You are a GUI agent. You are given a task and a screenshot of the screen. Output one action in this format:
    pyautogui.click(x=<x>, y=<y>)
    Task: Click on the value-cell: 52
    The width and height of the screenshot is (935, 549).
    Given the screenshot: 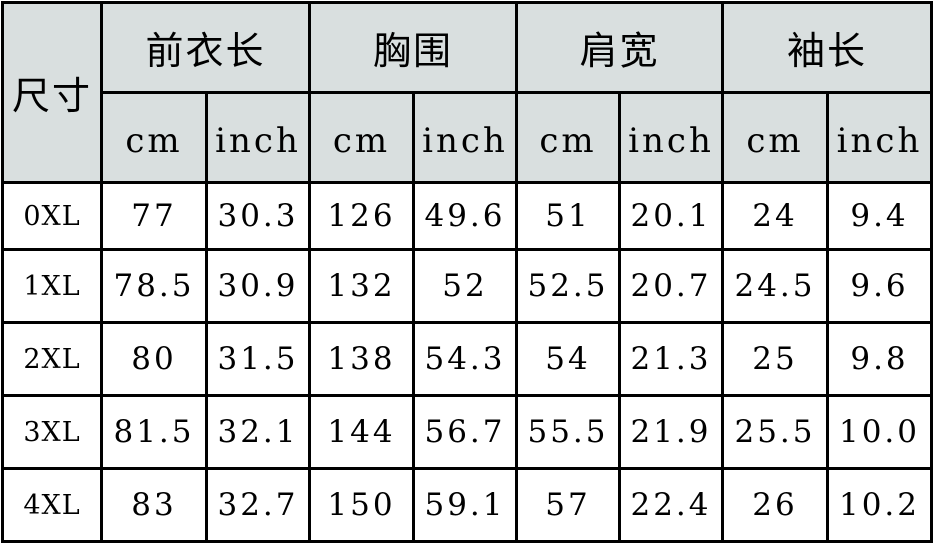 What is the action you would take?
    pyautogui.click(x=465, y=286)
    